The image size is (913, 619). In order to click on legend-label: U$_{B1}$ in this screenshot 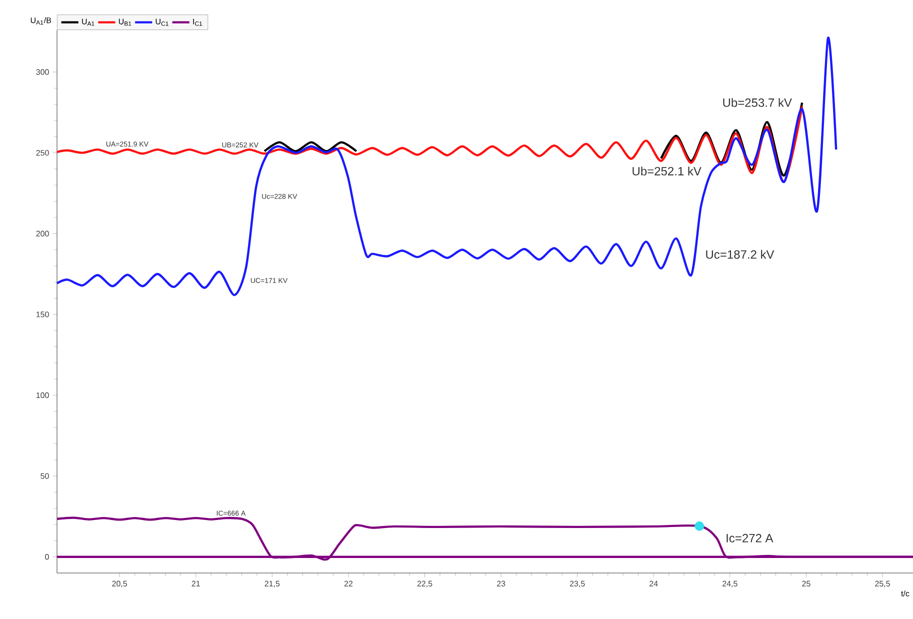, I will do `click(125, 22)`.